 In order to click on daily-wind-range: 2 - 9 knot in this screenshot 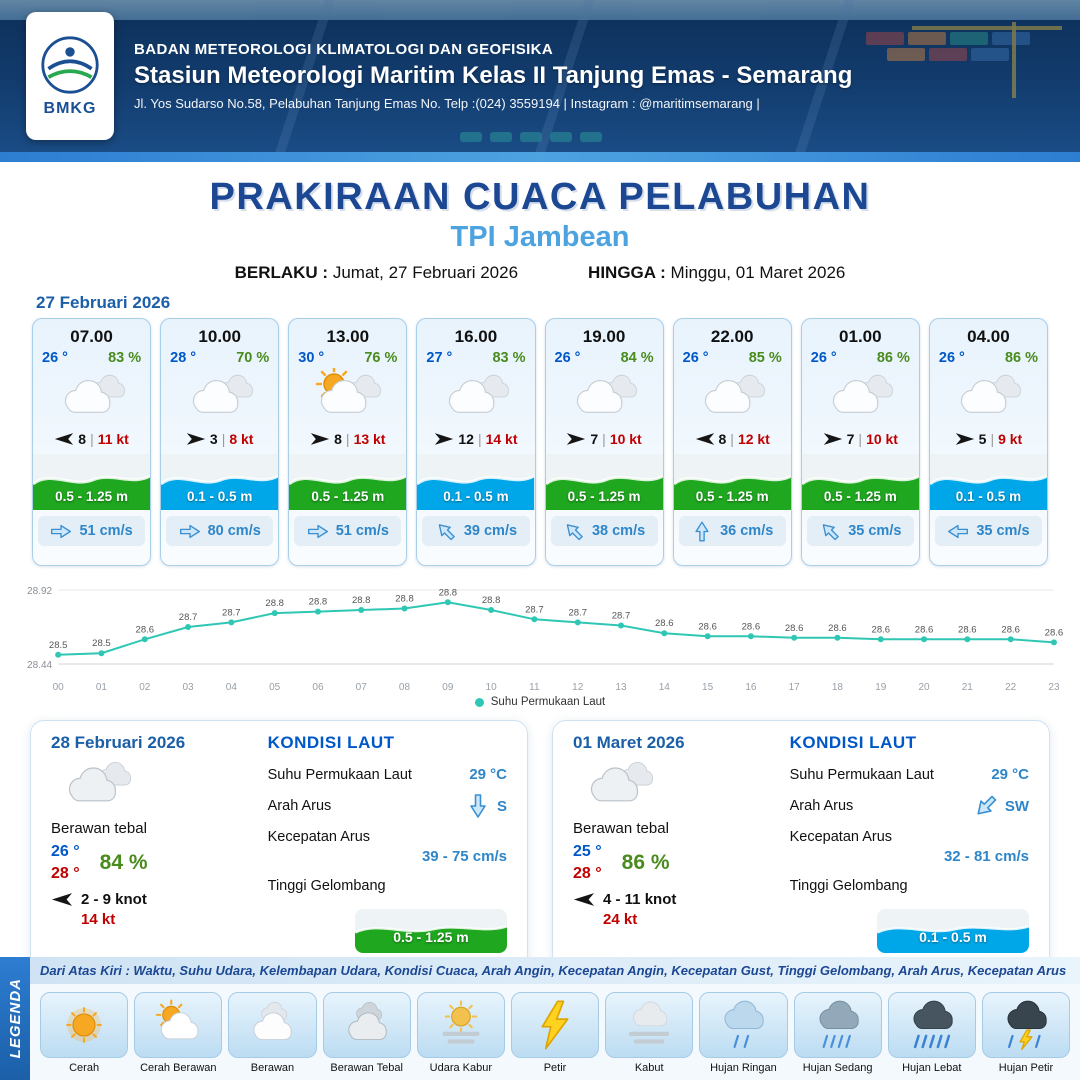, I will do `click(114, 900)`.